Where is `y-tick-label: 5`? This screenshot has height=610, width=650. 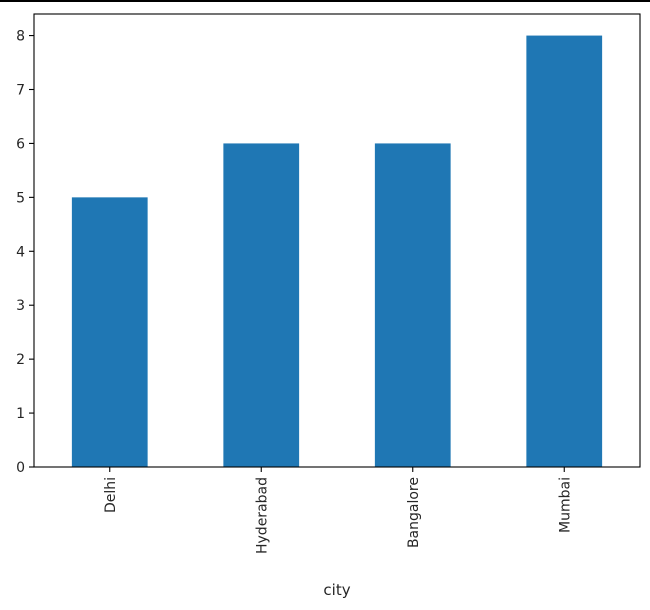
y-tick-label: 5 is located at coordinates (20, 198).